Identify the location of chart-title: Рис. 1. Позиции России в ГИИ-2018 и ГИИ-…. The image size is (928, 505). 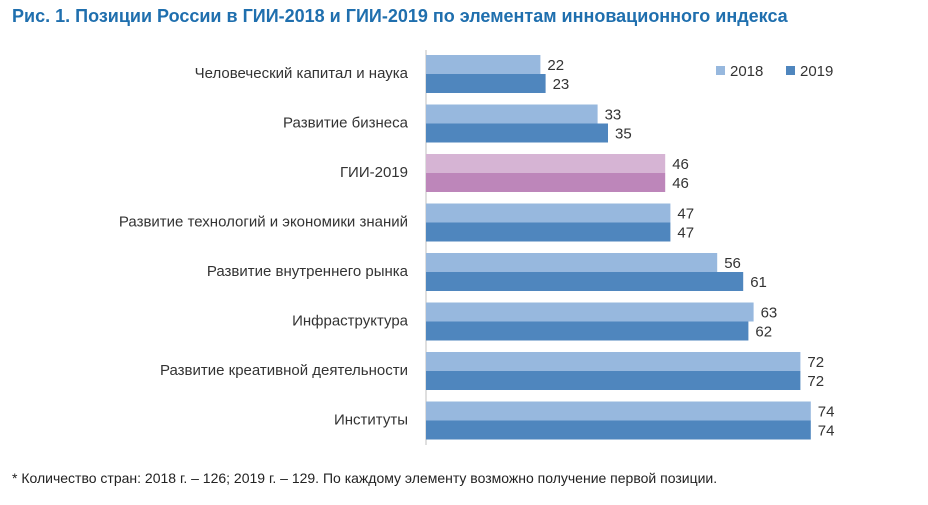
(400, 16).